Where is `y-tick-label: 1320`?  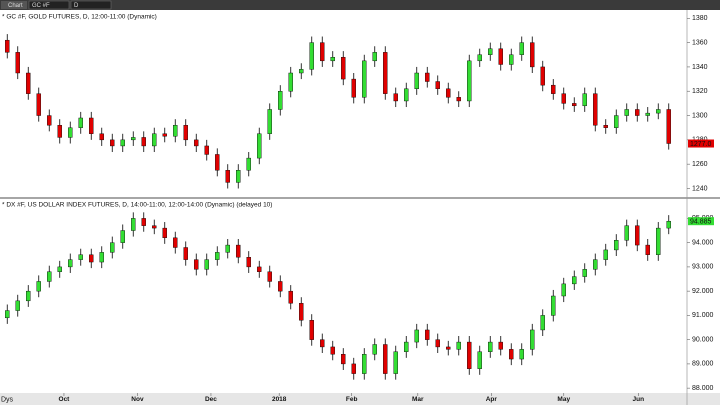 y-tick-label: 1320 is located at coordinates (700, 91).